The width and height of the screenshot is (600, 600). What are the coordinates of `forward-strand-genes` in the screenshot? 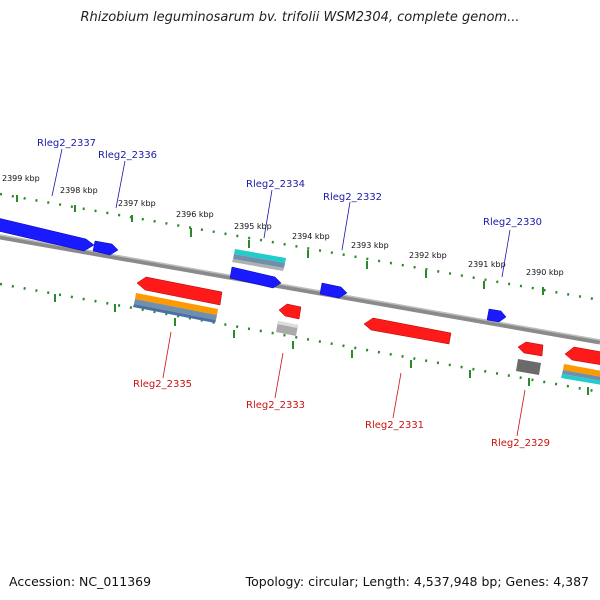 It's located at (253, 270).